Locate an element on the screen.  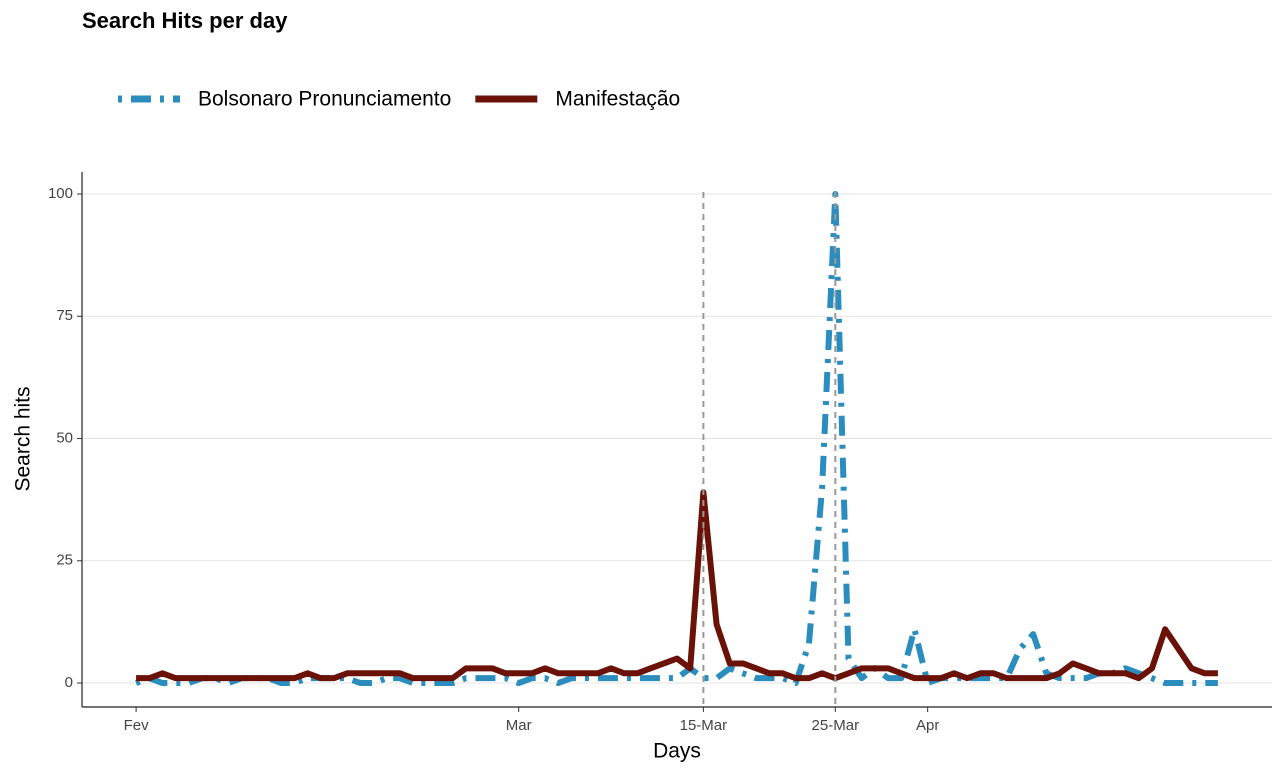
x-tick-label: Apr is located at coordinates (927, 725).